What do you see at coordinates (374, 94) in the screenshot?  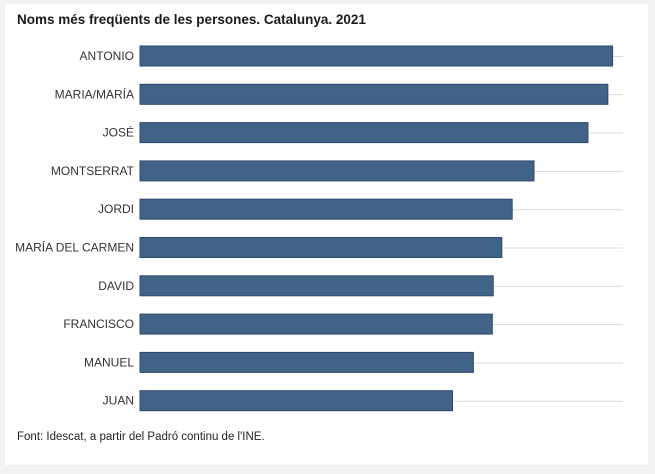 I see `bar-maria-mar-a` at bounding box center [374, 94].